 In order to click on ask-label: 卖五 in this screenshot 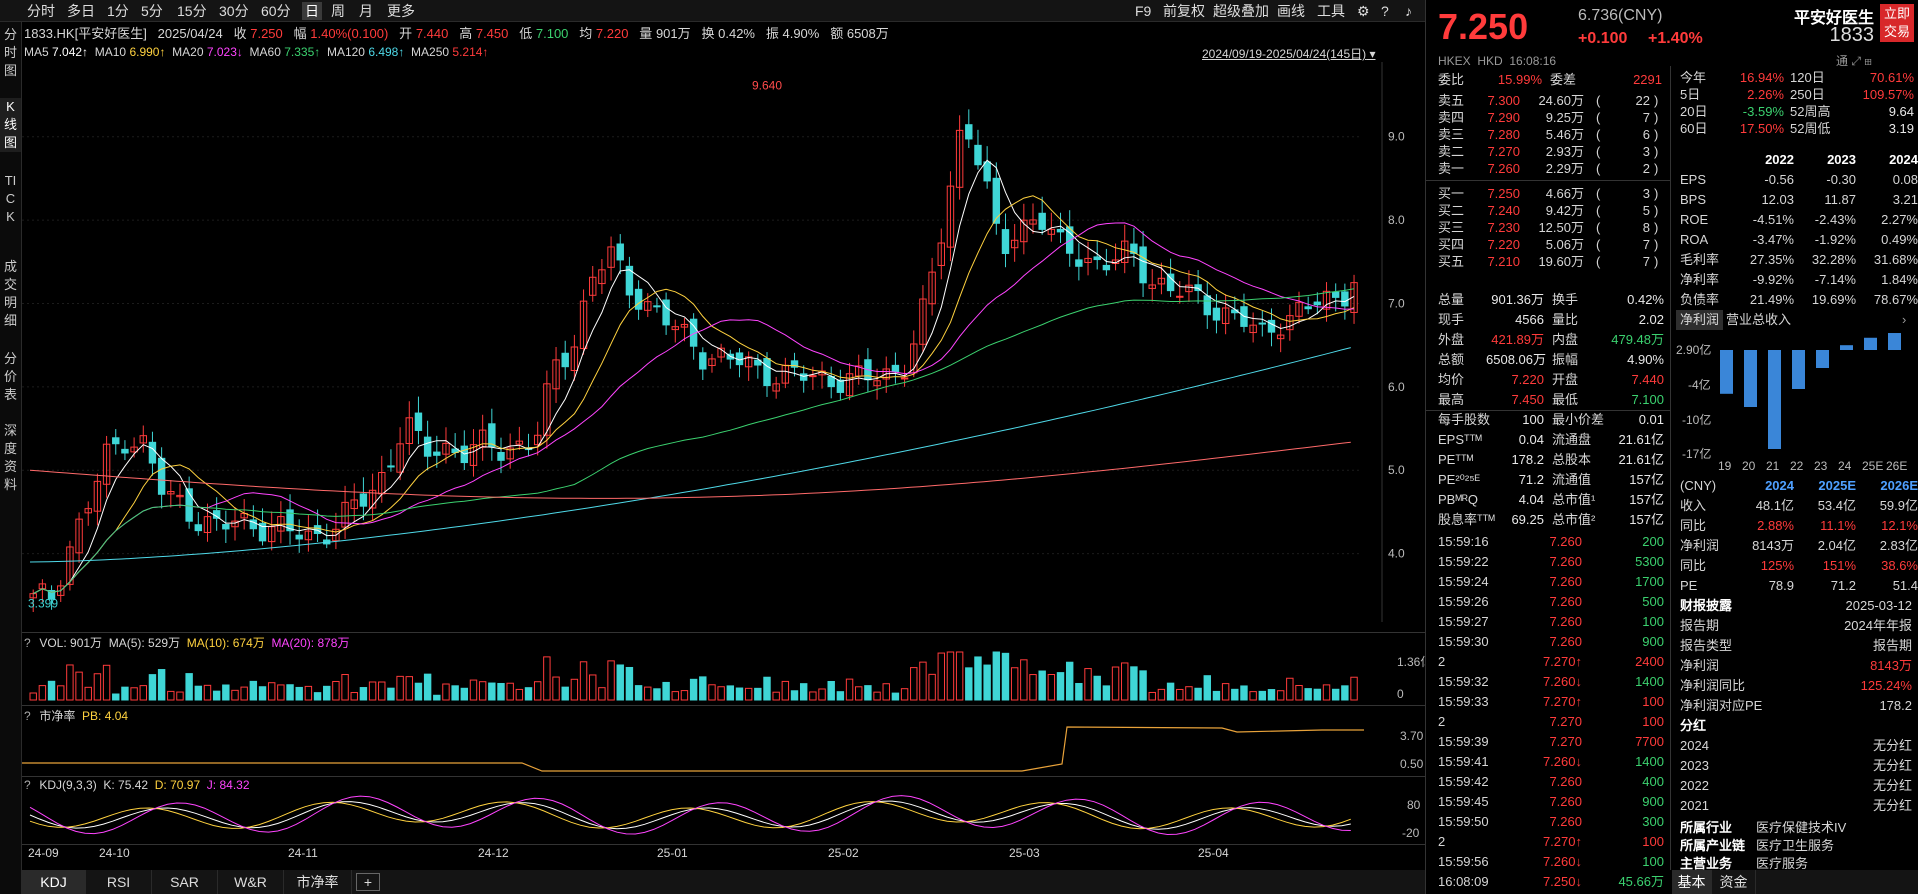, I will do `click(1451, 100)`.